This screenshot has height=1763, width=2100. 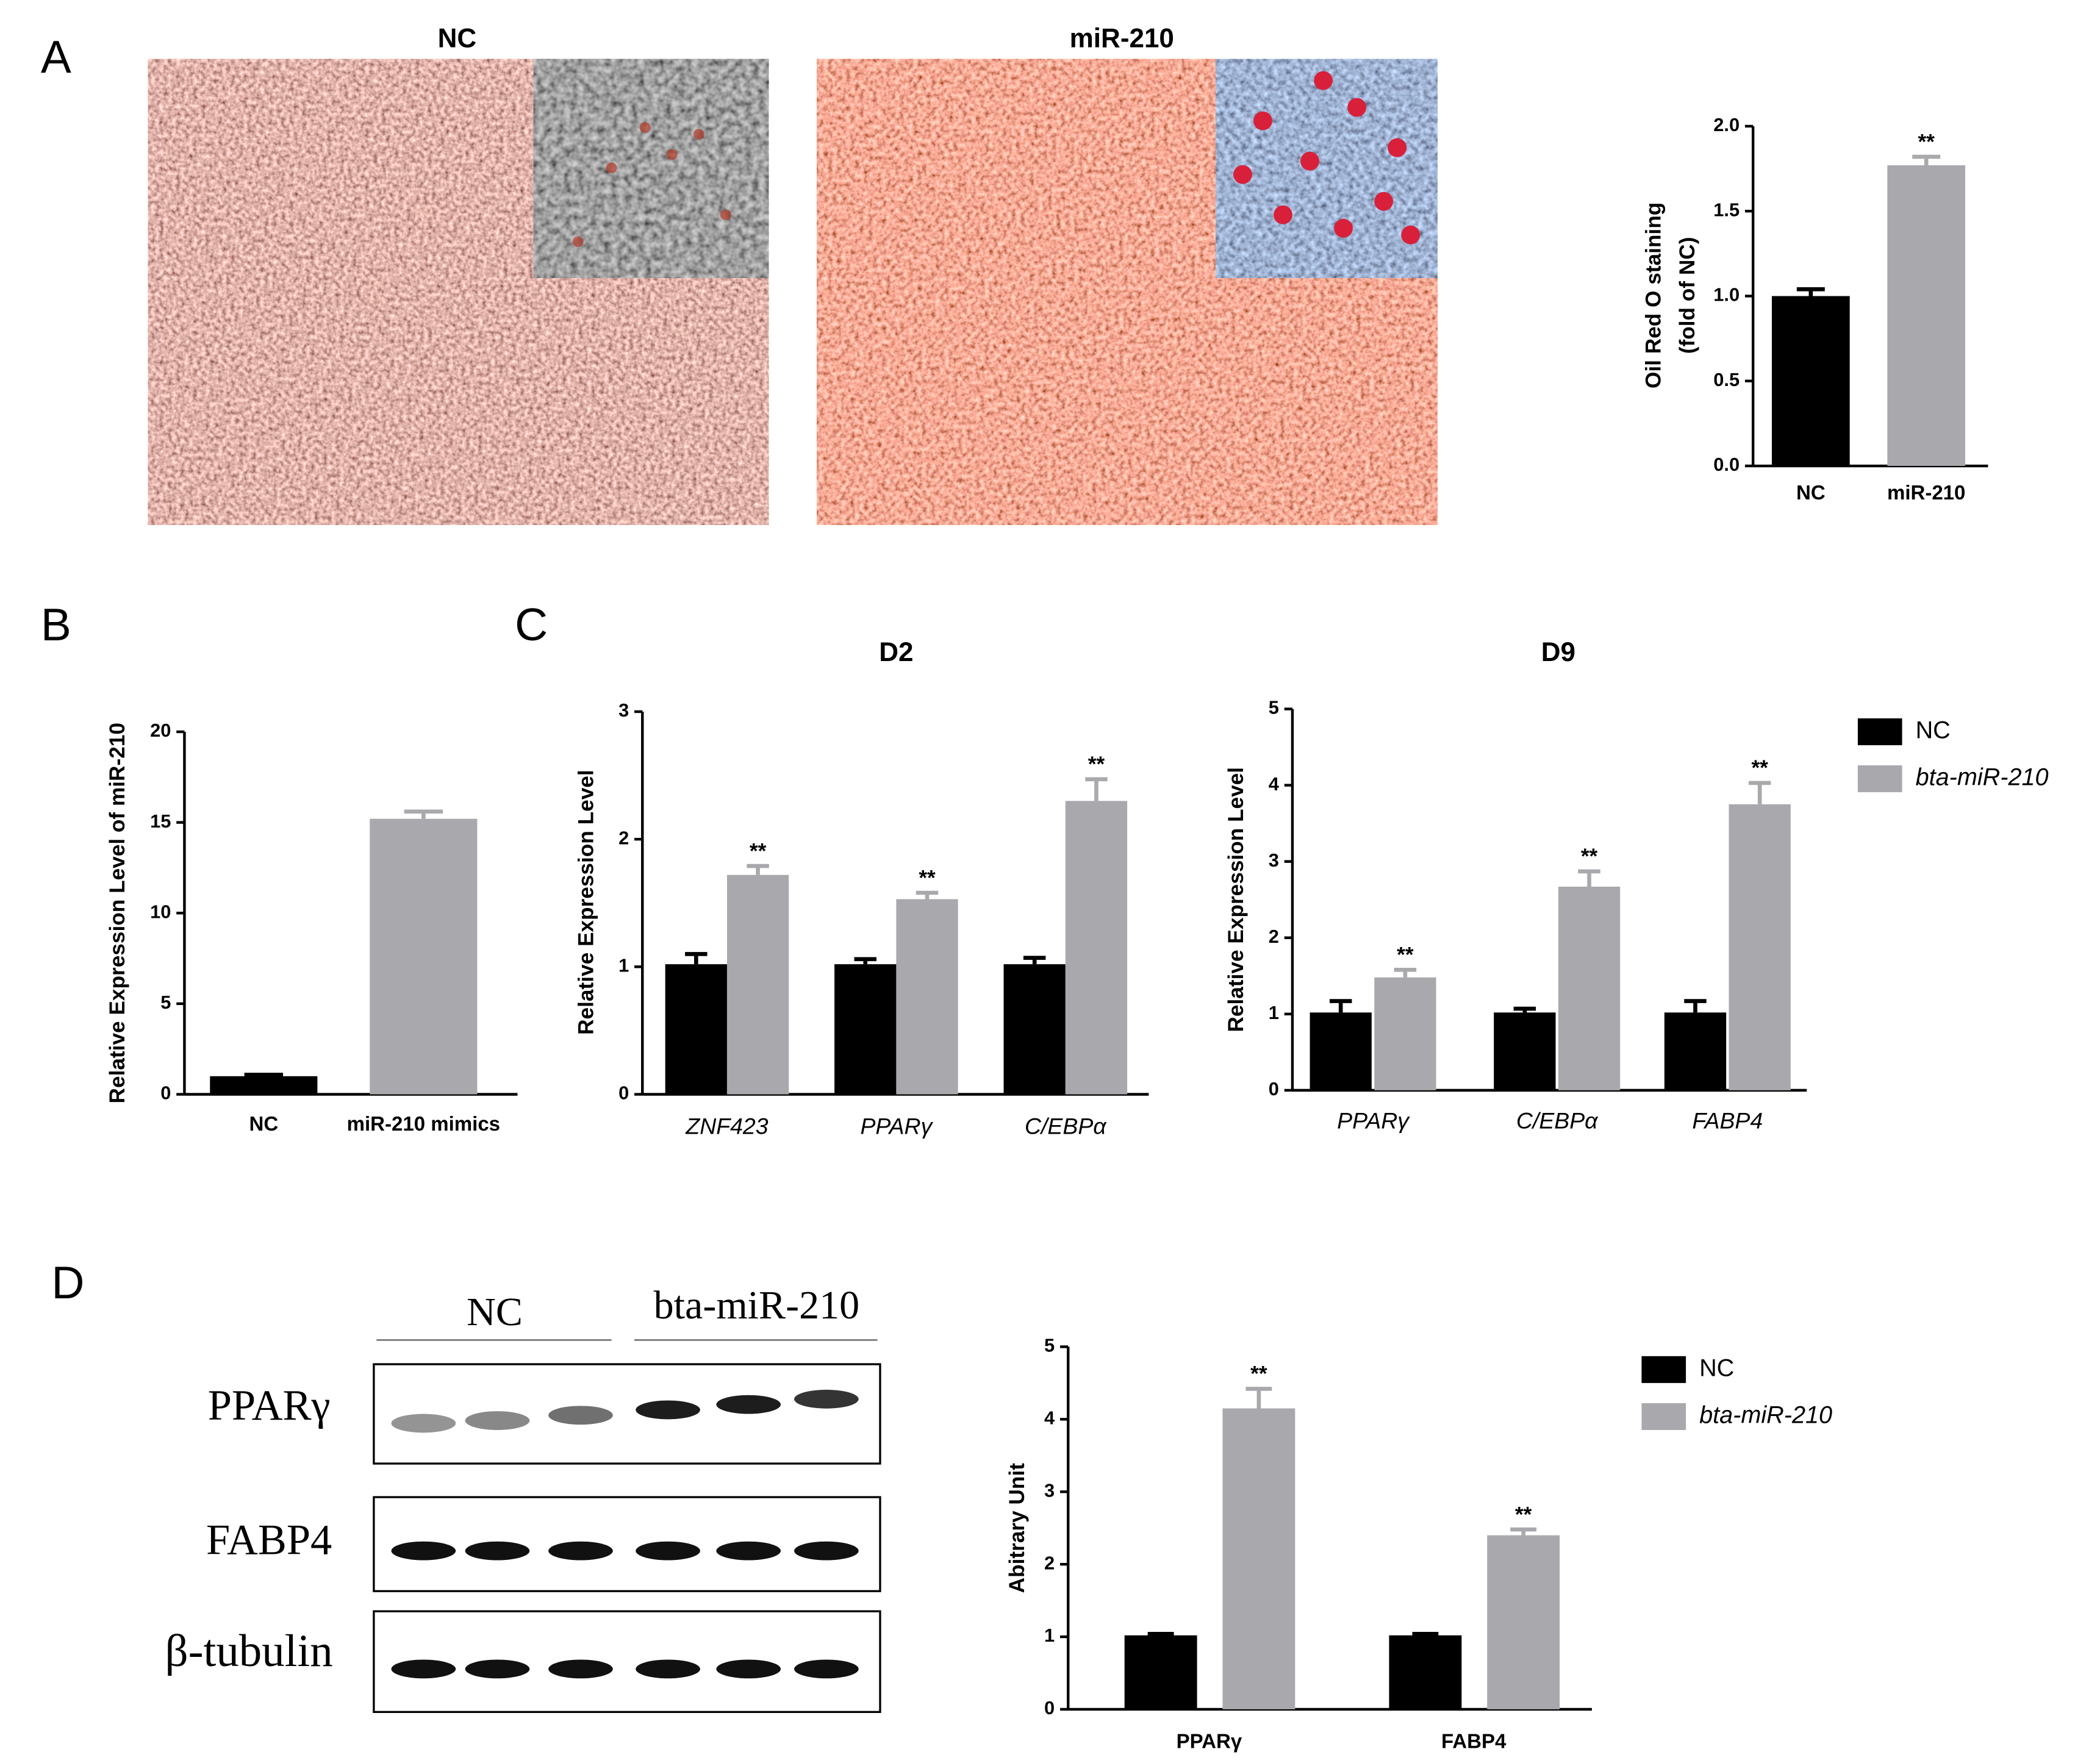 I want to click on micrograph-title: NC, so click(x=457, y=39).